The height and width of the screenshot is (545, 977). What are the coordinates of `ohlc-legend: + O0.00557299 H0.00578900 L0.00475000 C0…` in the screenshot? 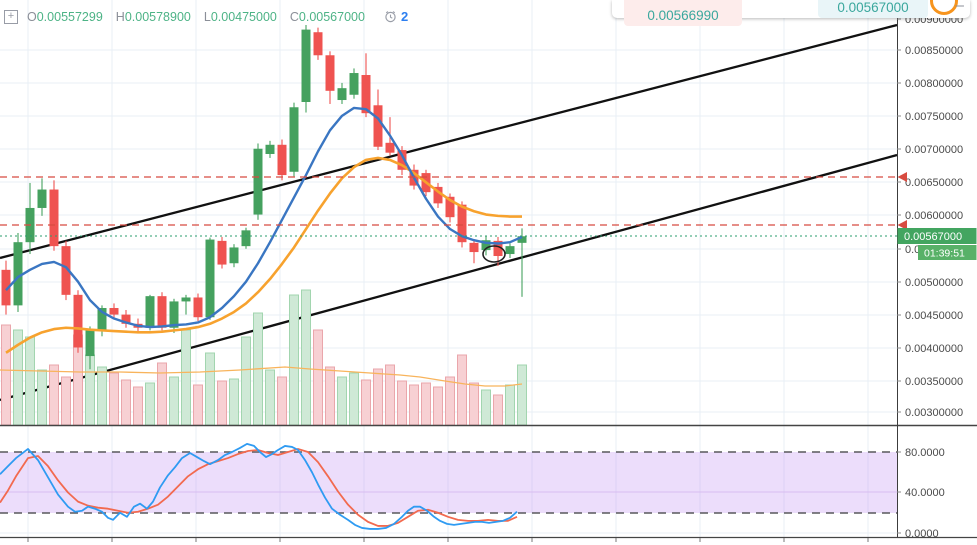 It's located at (206, 16).